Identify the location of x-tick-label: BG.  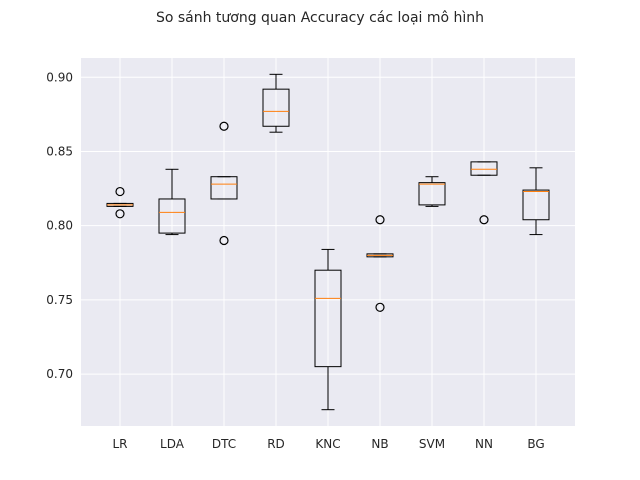
(535, 444).